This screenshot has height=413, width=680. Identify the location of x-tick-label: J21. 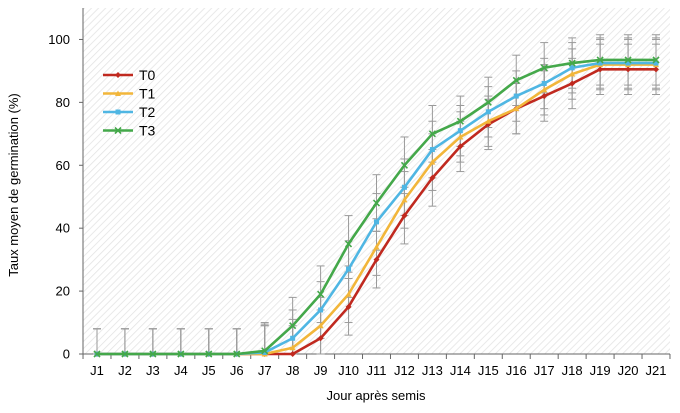
(656, 370).